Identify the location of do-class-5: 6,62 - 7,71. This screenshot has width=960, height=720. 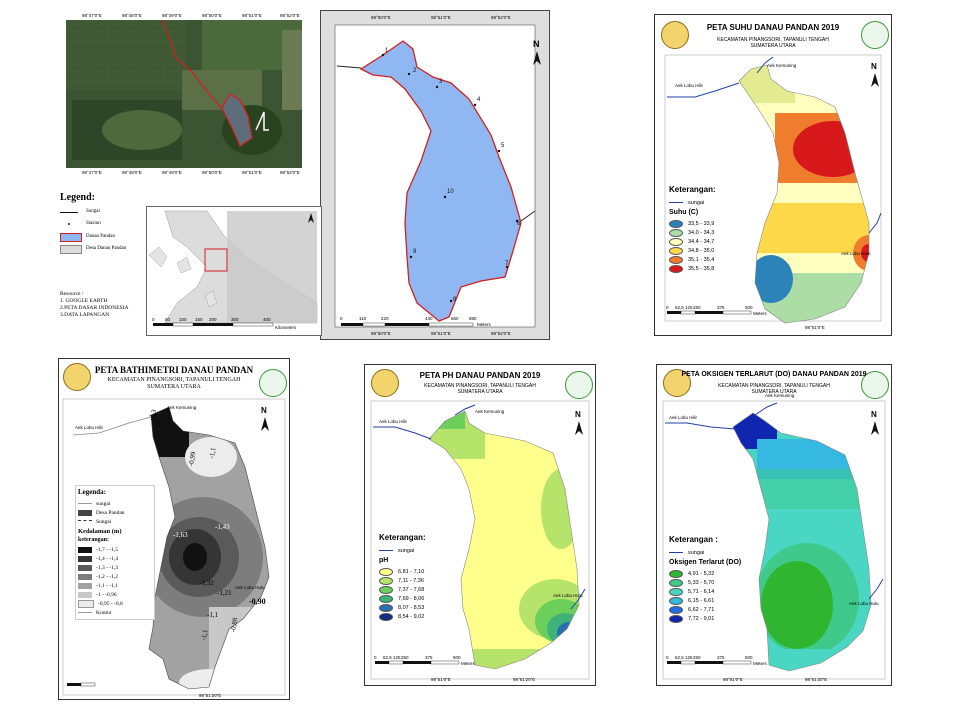
(701, 609).